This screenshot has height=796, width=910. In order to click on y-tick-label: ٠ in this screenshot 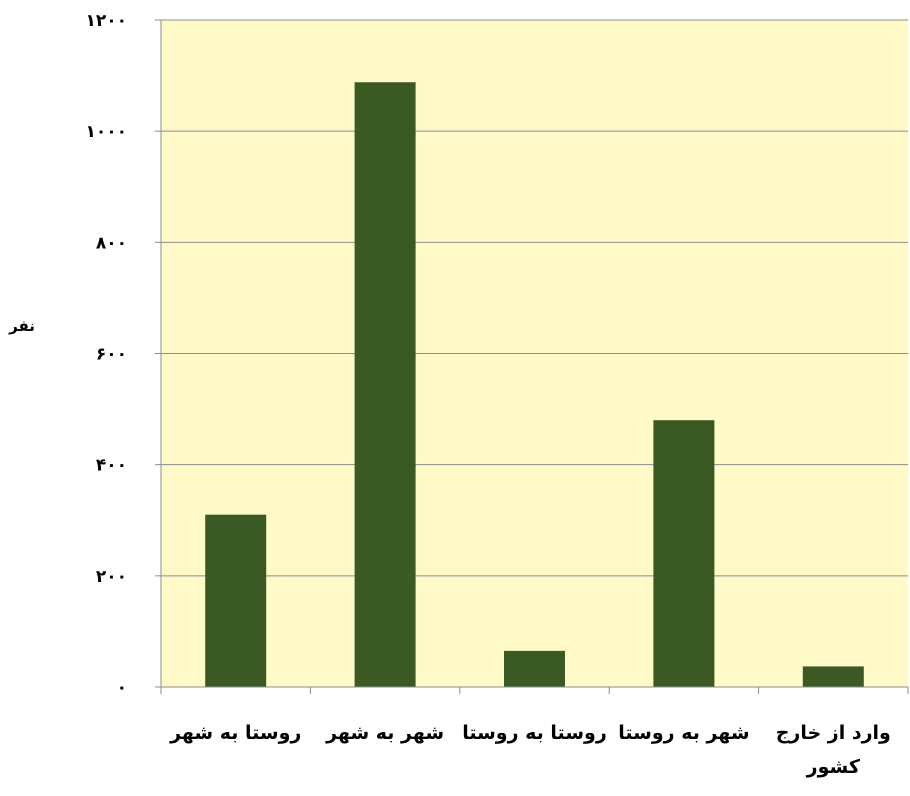, I will do `click(122, 688)`.